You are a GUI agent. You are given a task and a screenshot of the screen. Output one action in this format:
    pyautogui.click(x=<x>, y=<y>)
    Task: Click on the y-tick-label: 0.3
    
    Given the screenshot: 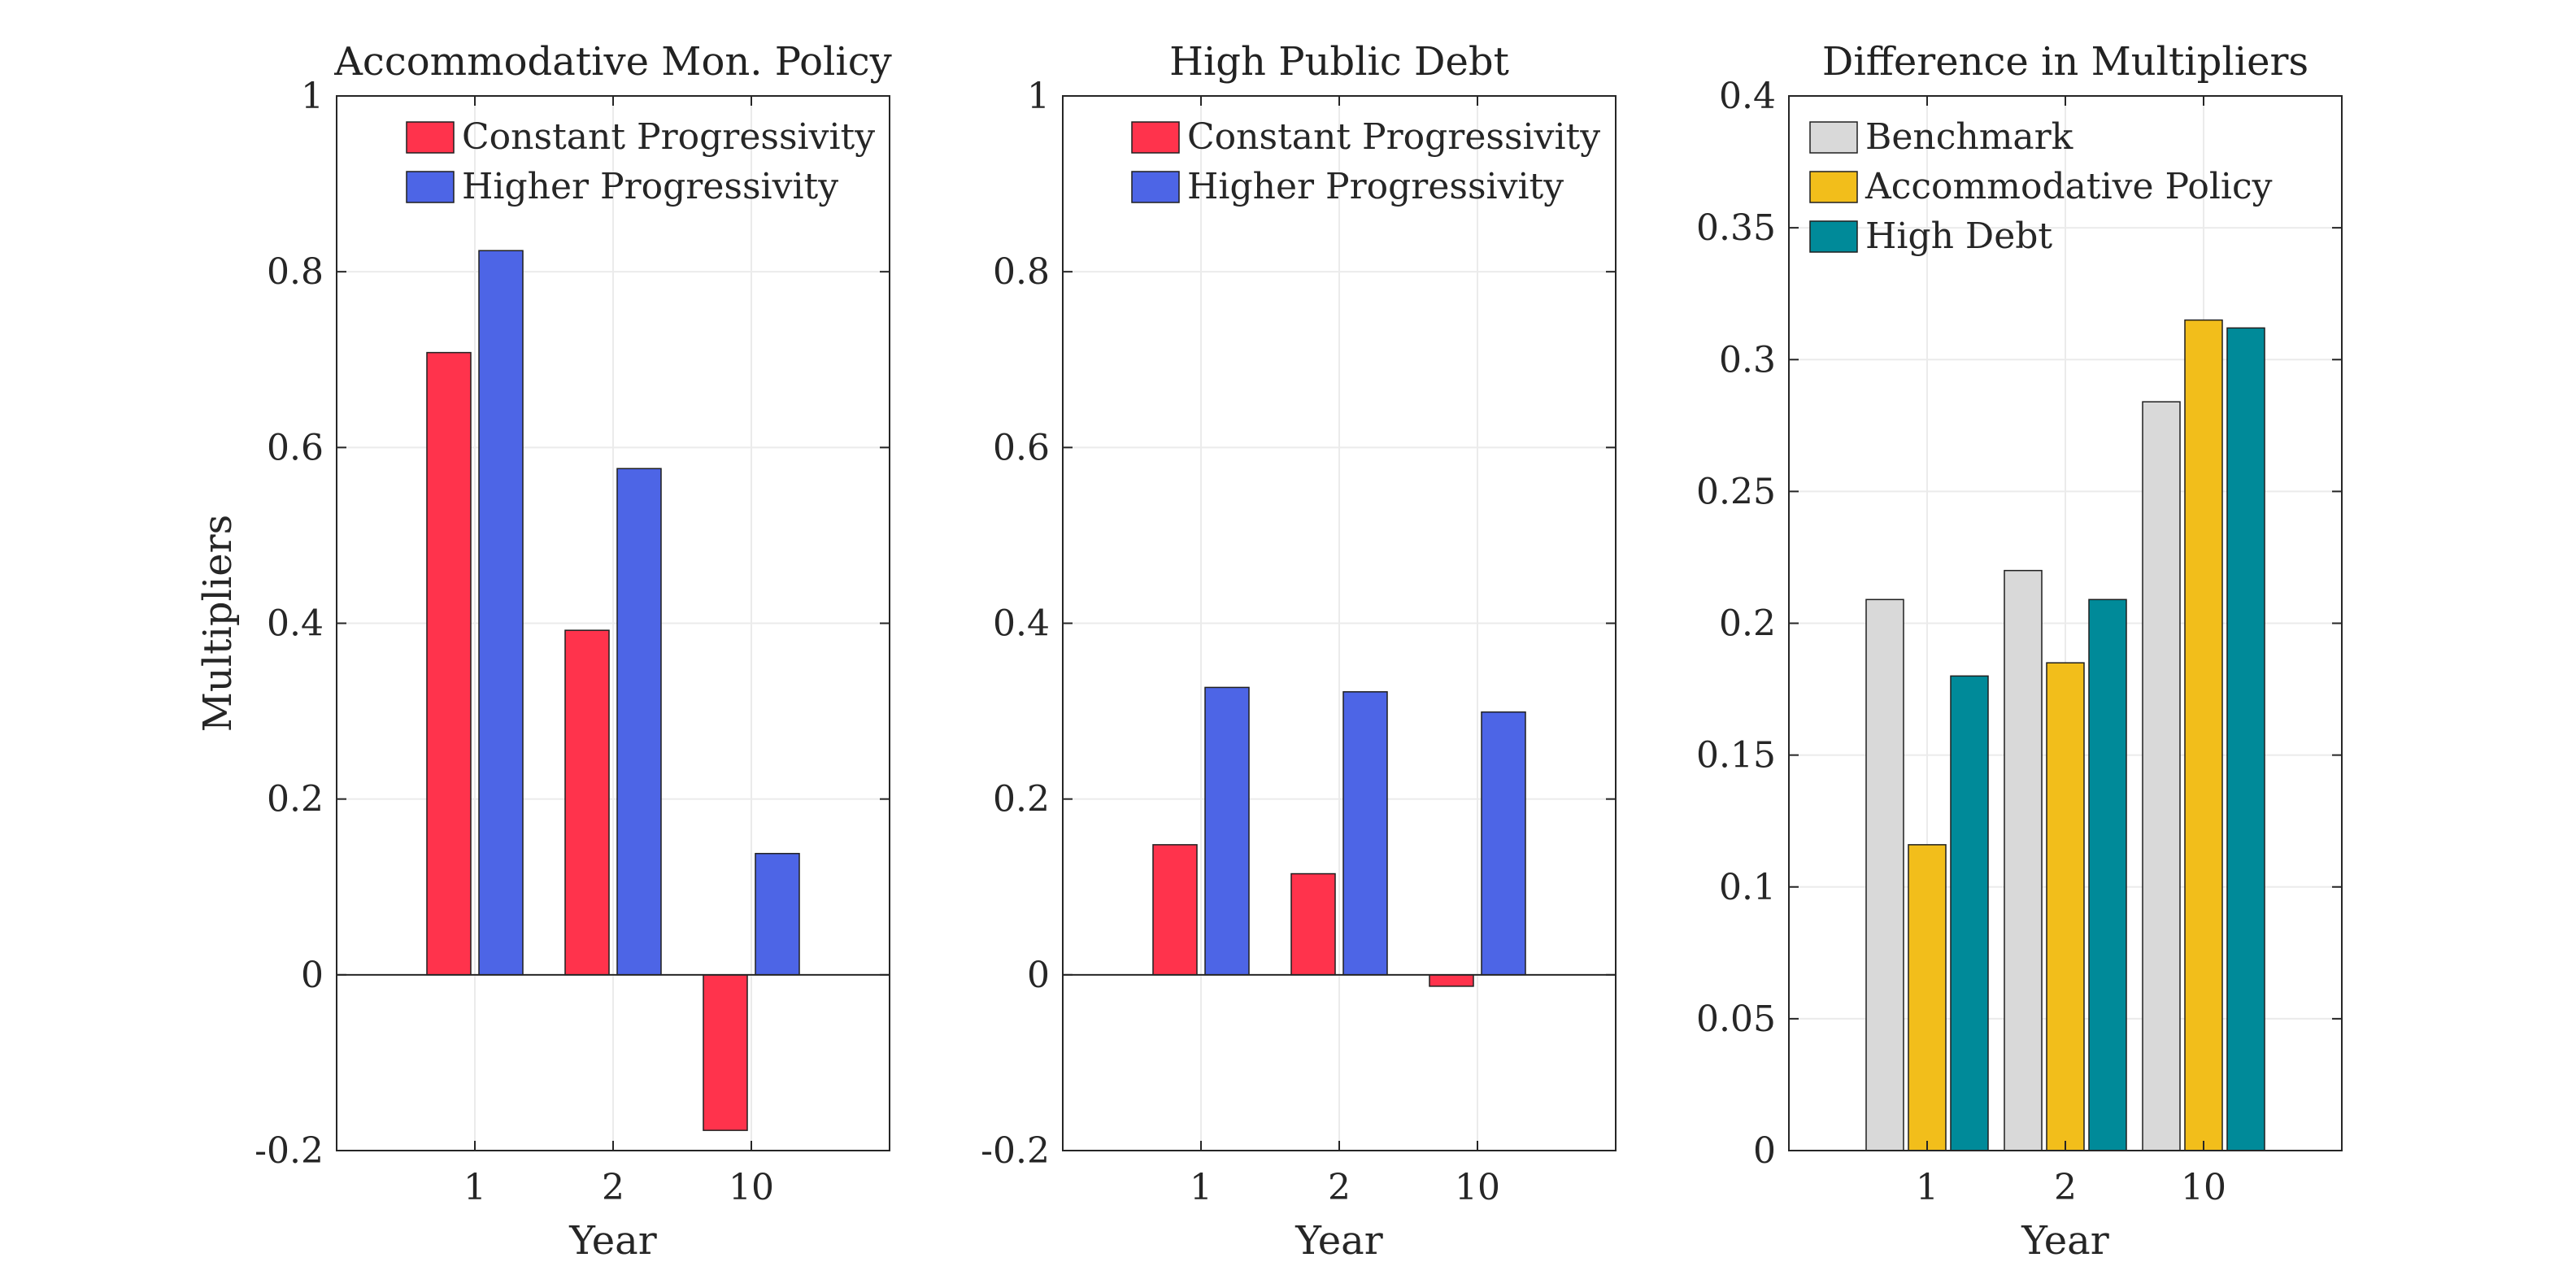 What is the action you would take?
    pyautogui.click(x=1748, y=360)
    